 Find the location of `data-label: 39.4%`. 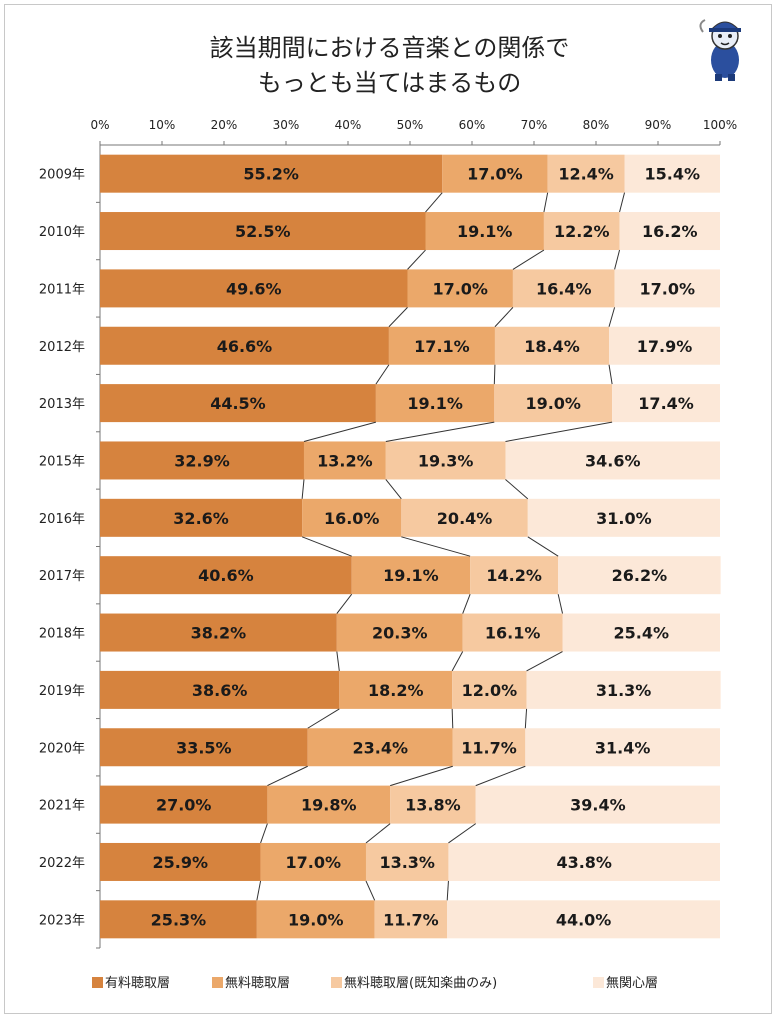

data-label: 39.4% is located at coordinates (598, 805).